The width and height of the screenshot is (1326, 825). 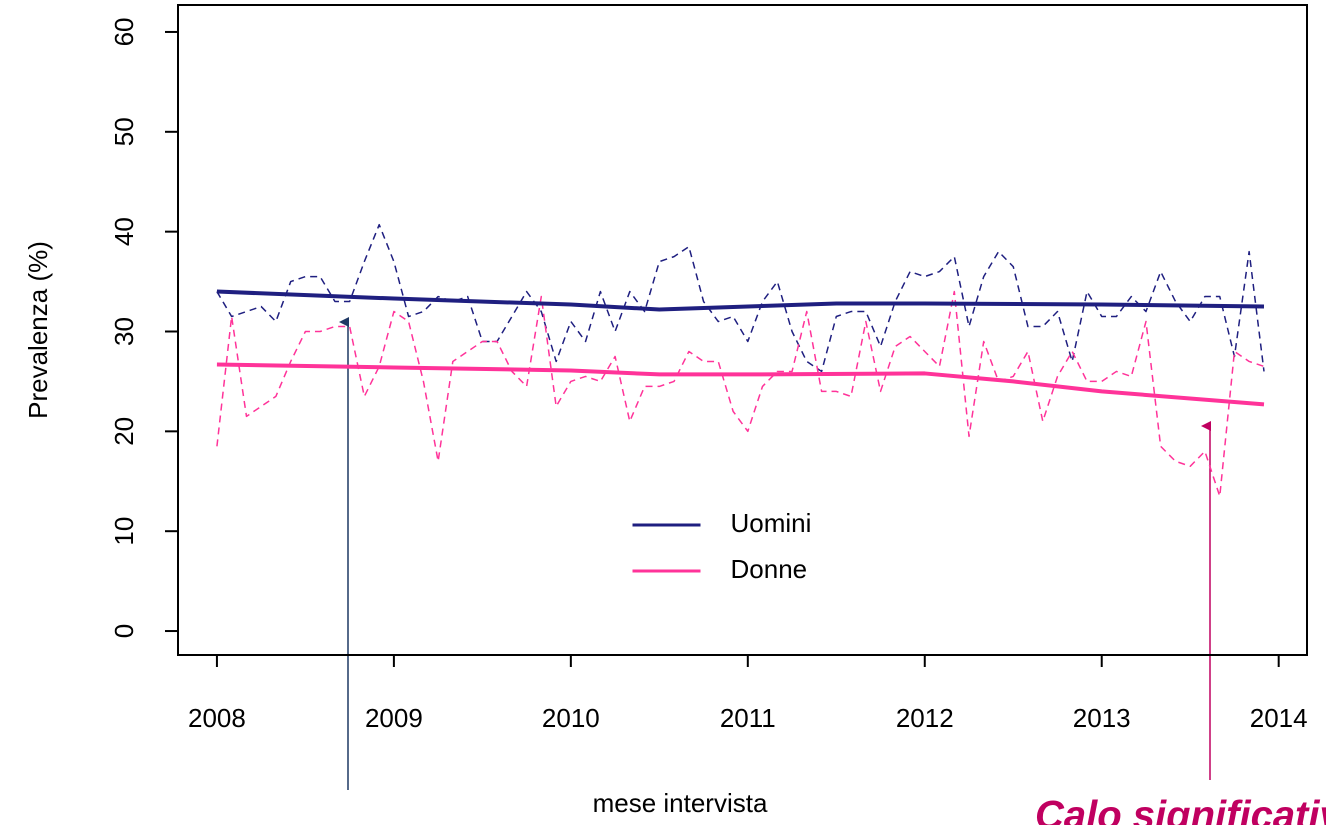 What do you see at coordinates (124, 631) in the screenshot?
I see `y-tick-label: 0` at bounding box center [124, 631].